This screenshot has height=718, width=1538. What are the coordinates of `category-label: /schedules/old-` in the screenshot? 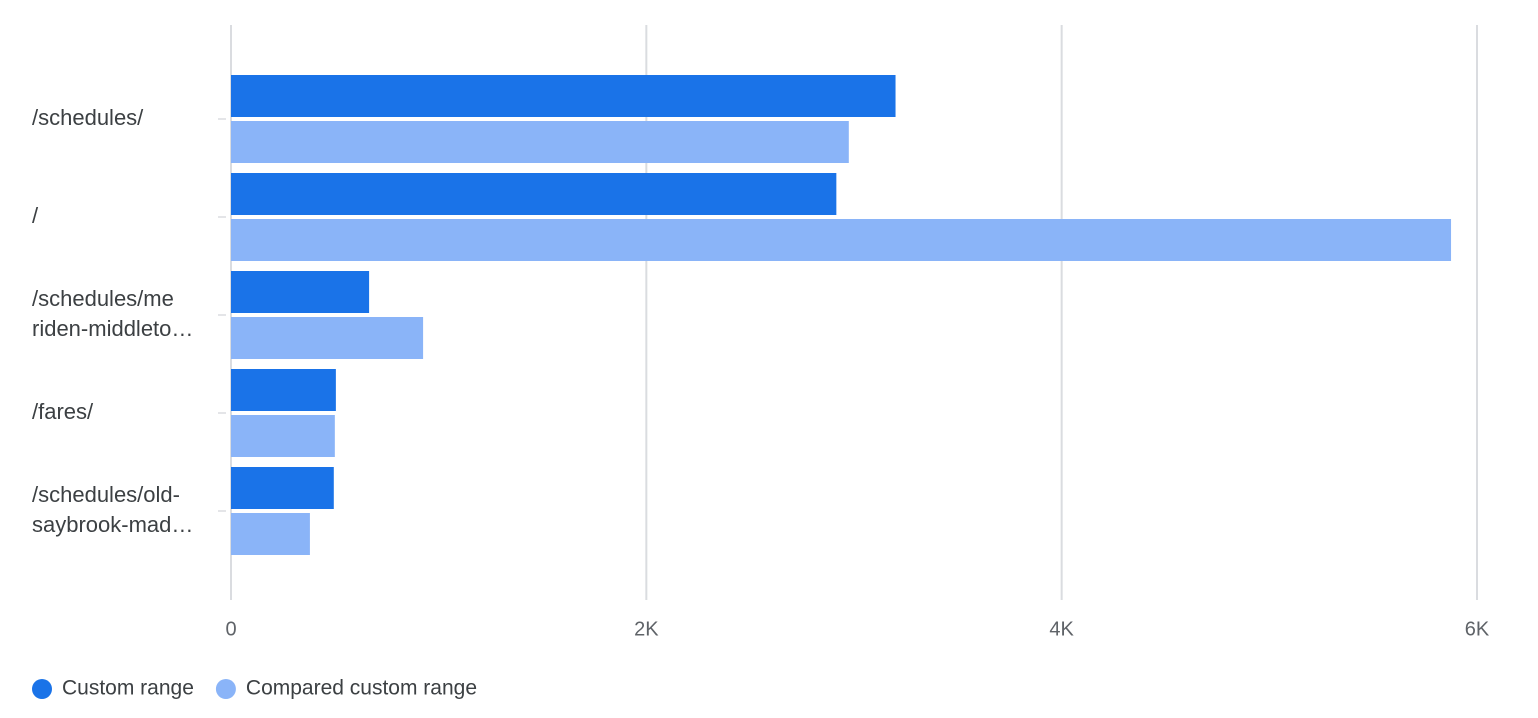 It's located at (106, 494).